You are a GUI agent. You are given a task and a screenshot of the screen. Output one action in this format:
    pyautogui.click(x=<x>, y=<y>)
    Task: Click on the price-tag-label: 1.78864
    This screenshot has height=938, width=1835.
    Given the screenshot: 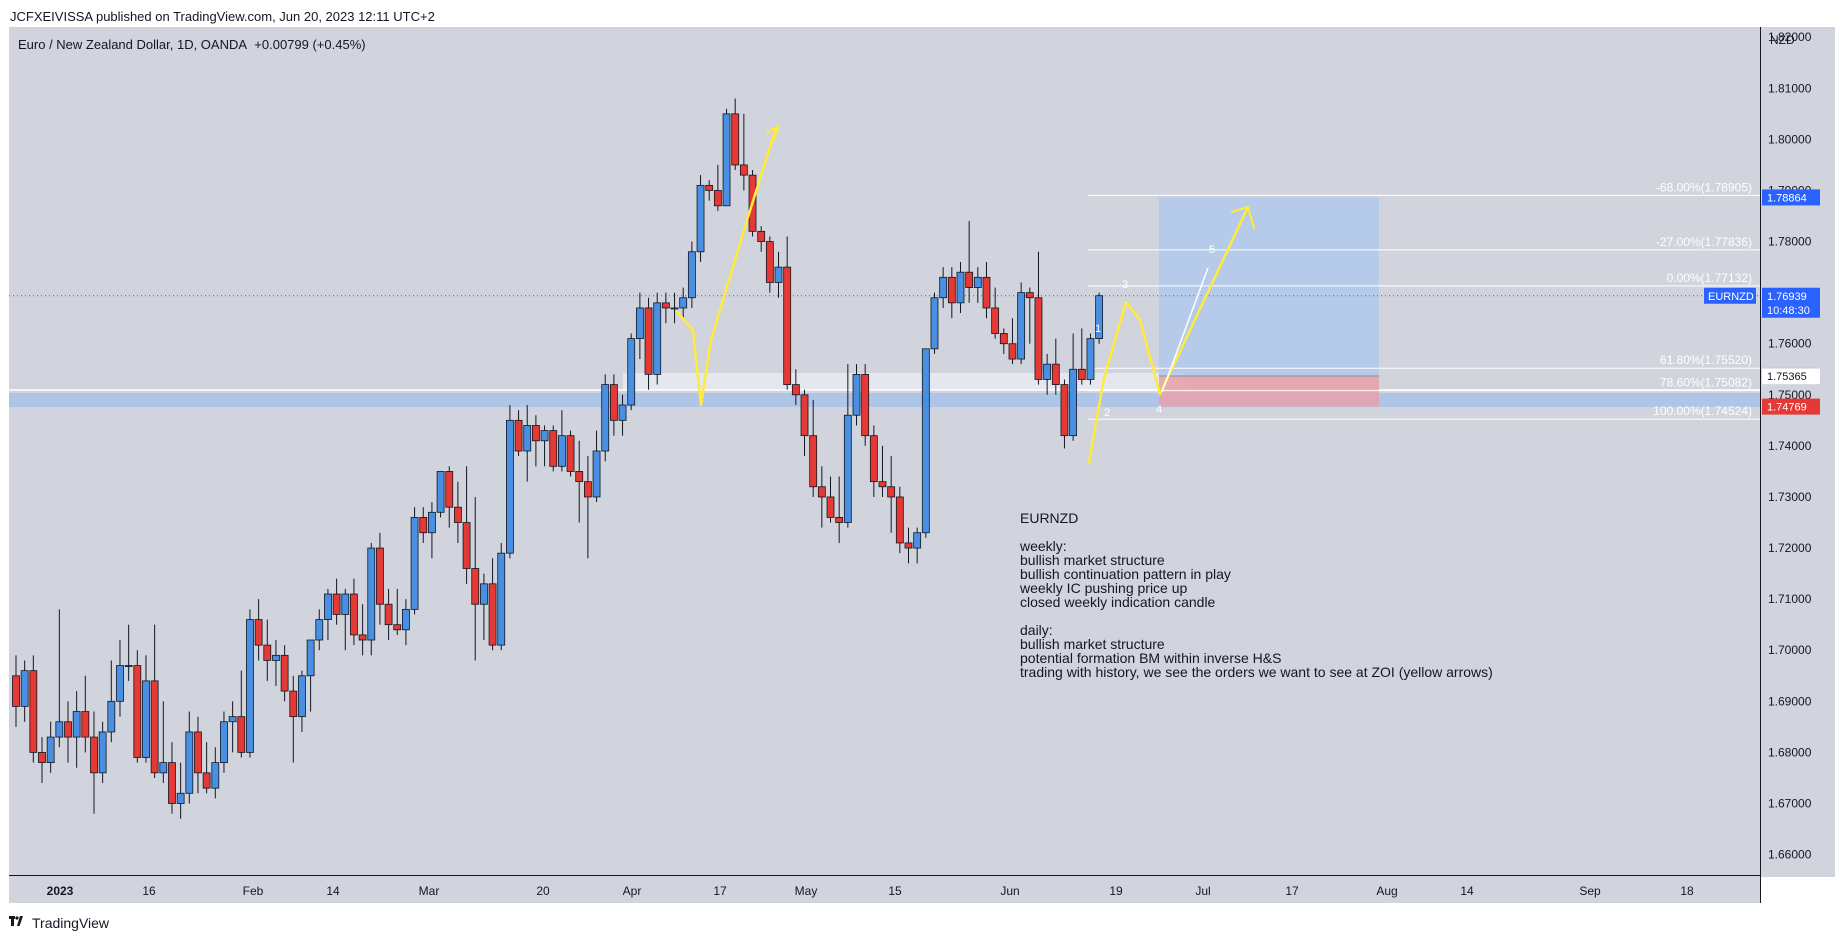 What is the action you would take?
    pyautogui.click(x=1787, y=198)
    